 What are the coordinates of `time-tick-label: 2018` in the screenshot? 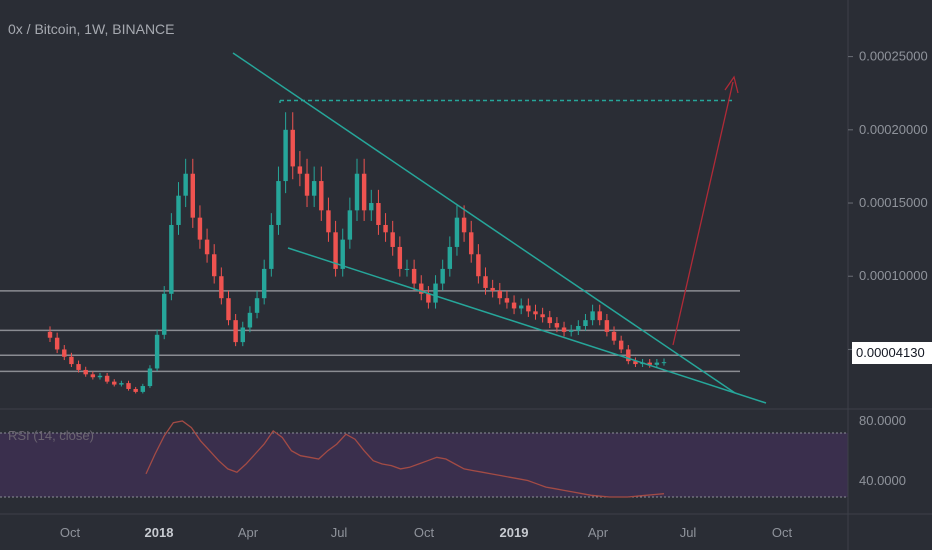 It's located at (159, 532).